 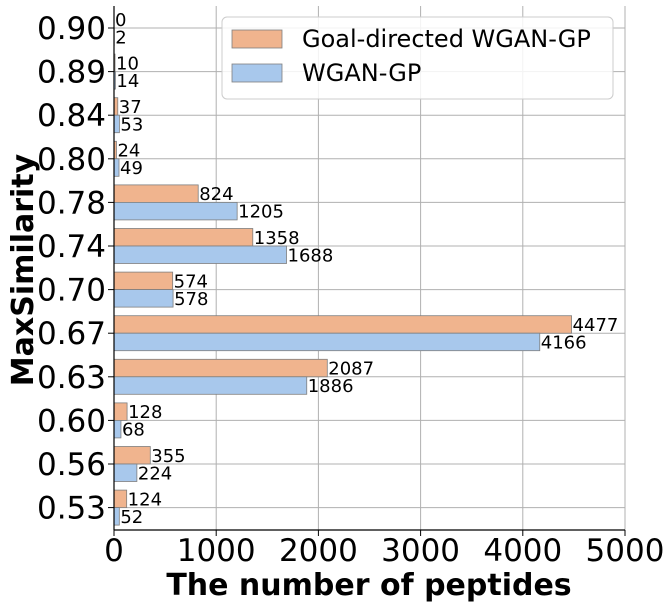 What do you see at coordinates (368, 585) in the screenshot?
I see `x-axis-title: The number of peptides` at bounding box center [368, 585].